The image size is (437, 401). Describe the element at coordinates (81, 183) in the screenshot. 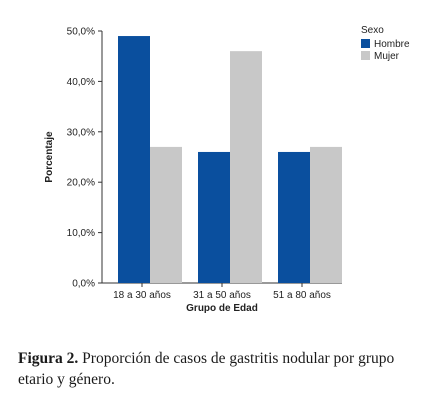

I see `y-tick-label: 20,0%` at that location.